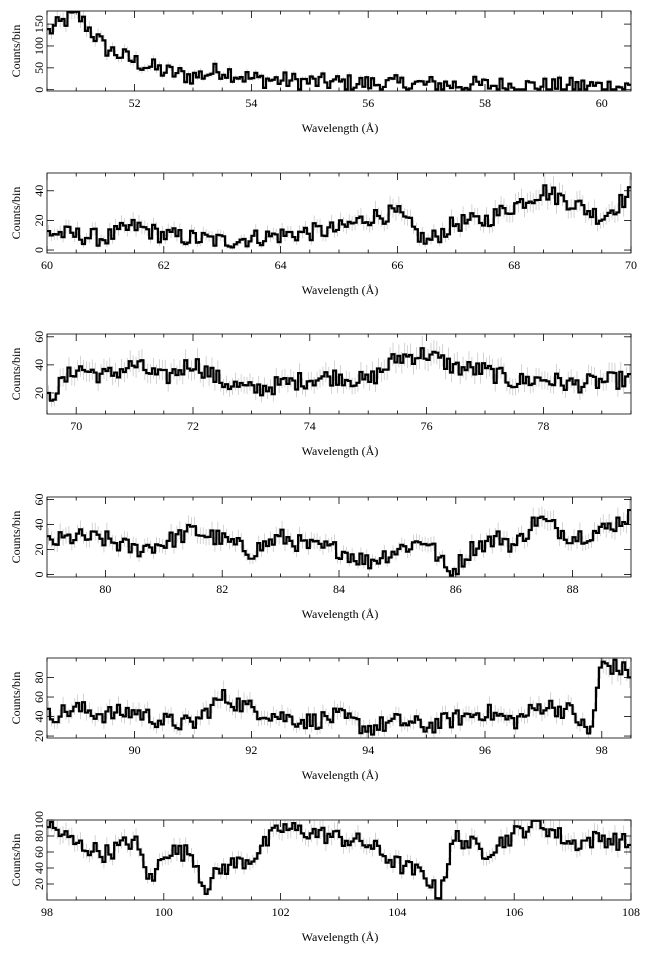  I want to click on x-tick-label: 80, so click(105, 589).